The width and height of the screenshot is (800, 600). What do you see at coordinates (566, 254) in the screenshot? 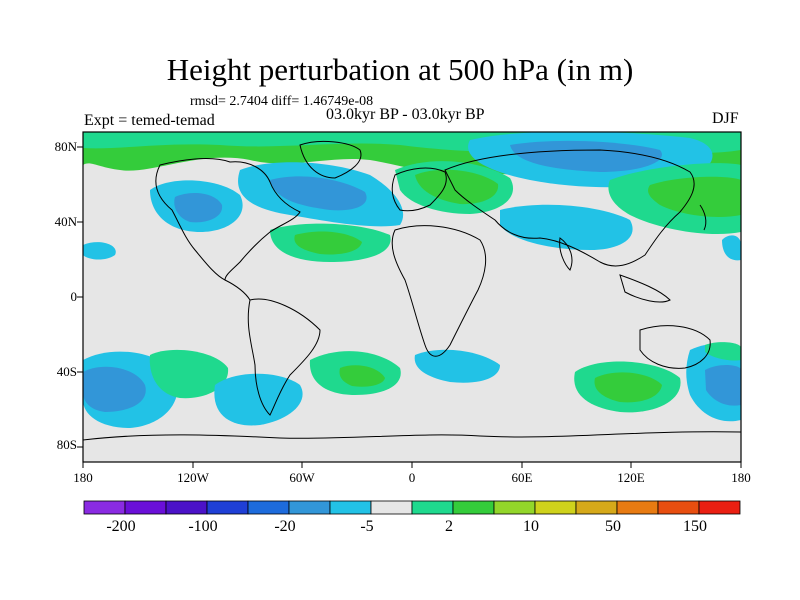
I see `coast-india` at bounding box center [566, 254].